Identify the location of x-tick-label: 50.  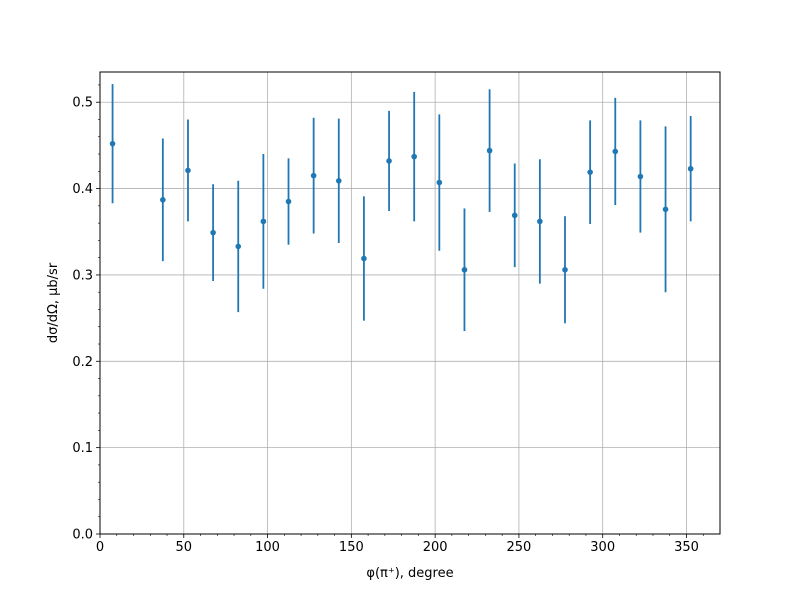
(184, 547).